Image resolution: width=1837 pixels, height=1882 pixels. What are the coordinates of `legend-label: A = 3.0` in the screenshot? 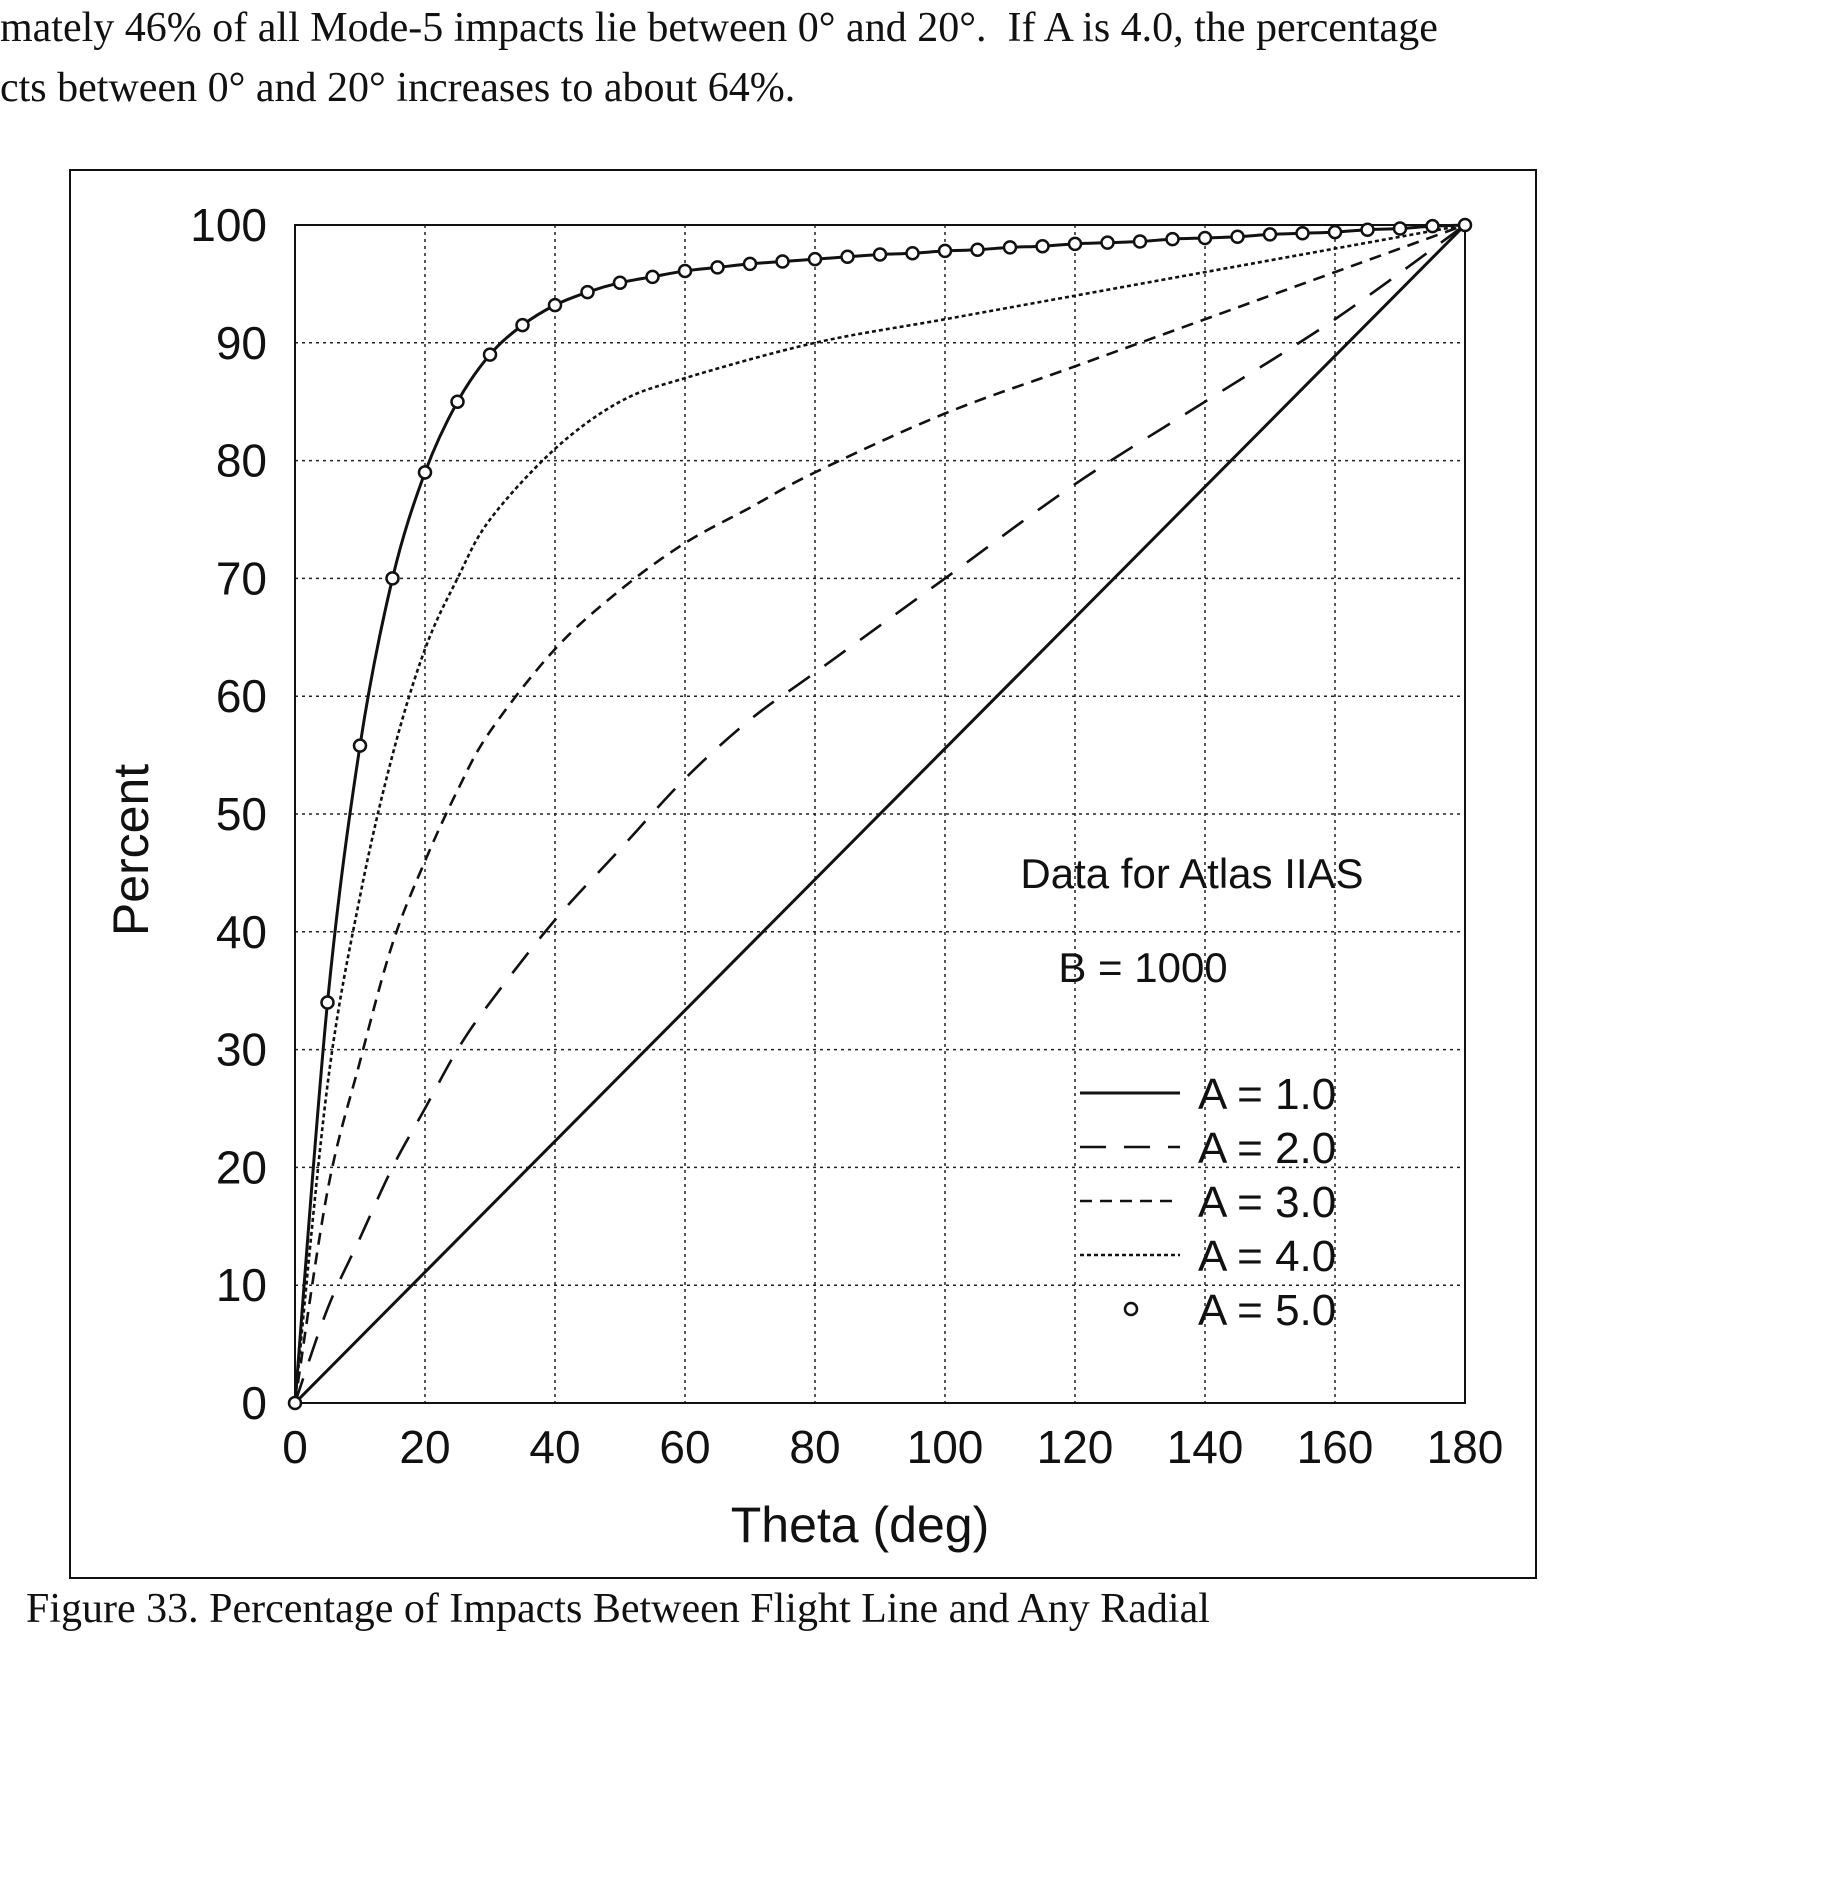 It's located at (1267, 1202).